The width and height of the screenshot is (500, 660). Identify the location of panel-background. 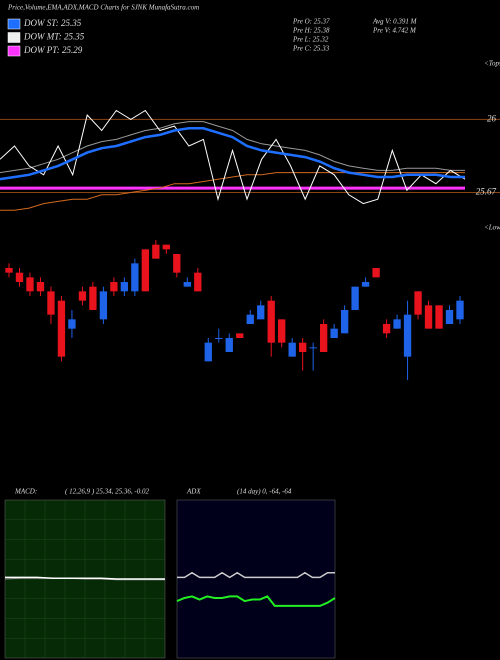
(256, 579).